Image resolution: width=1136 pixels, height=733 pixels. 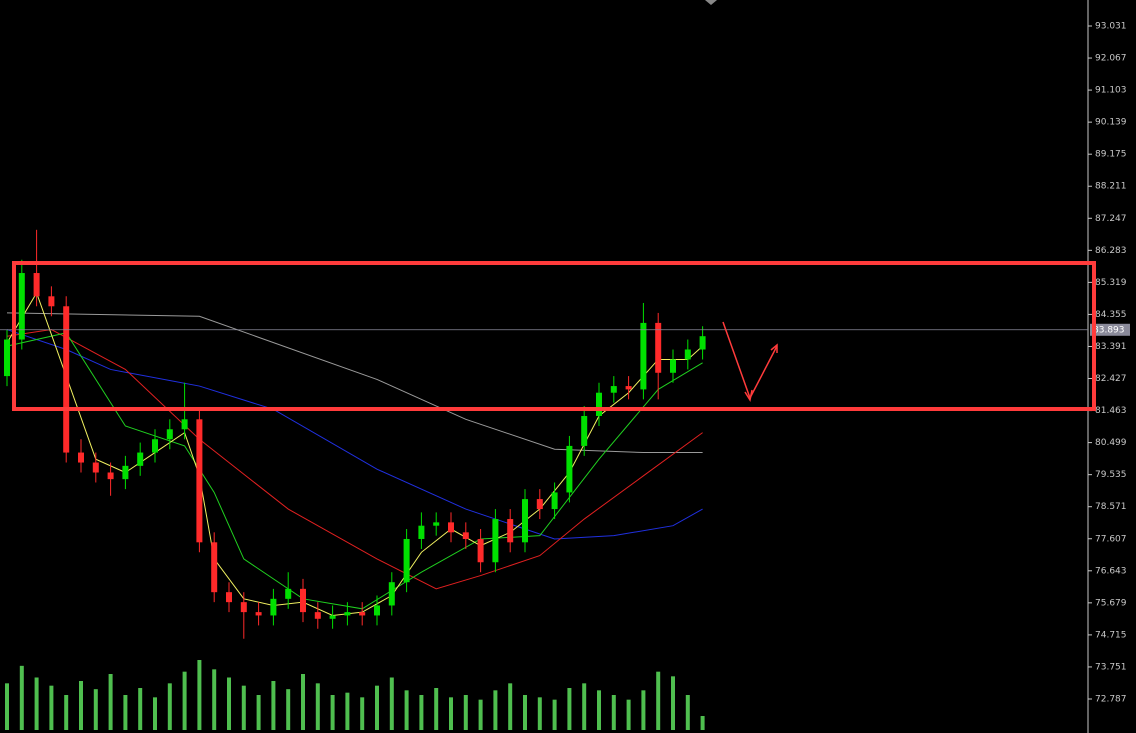 I want to click on arrow-head-up, so click(x=774, y=348).